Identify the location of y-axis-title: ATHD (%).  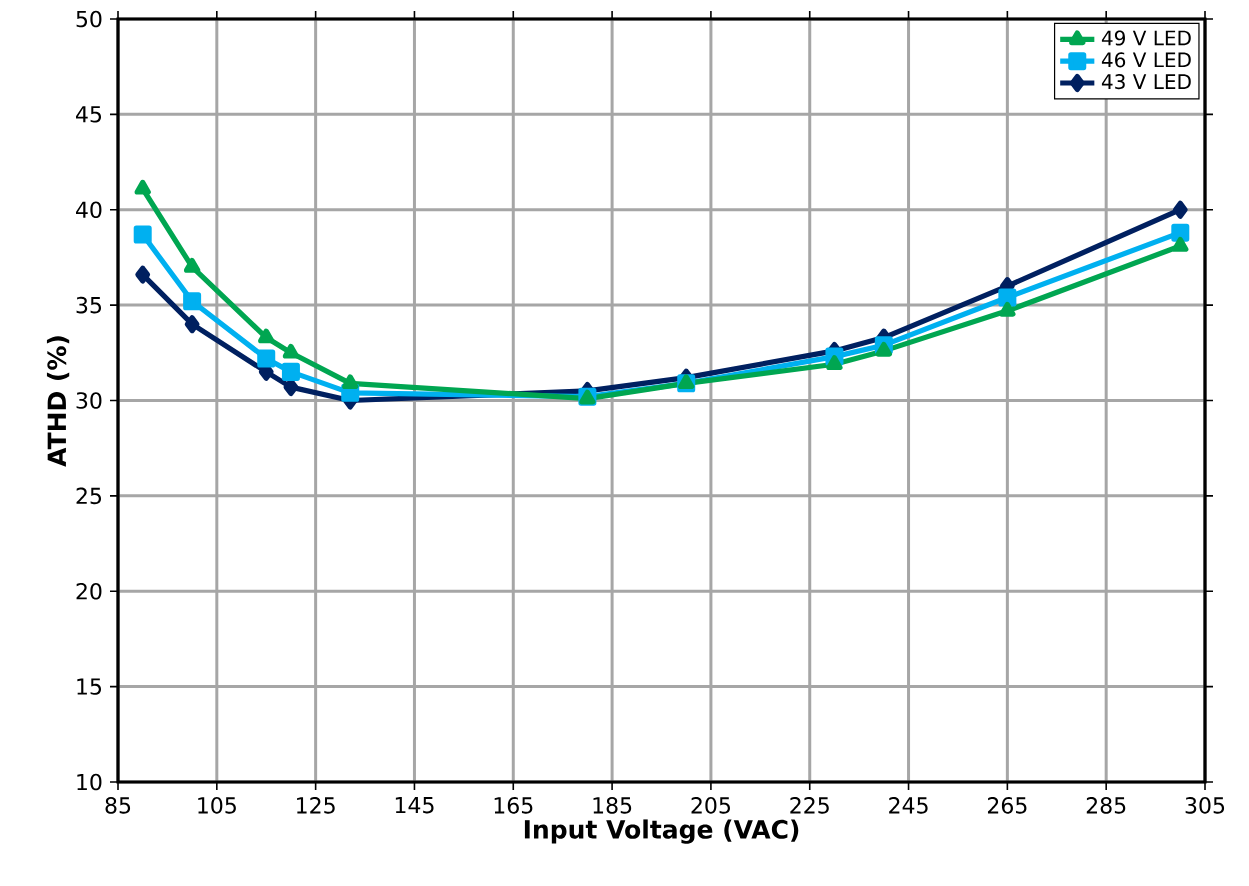
(58, 401).